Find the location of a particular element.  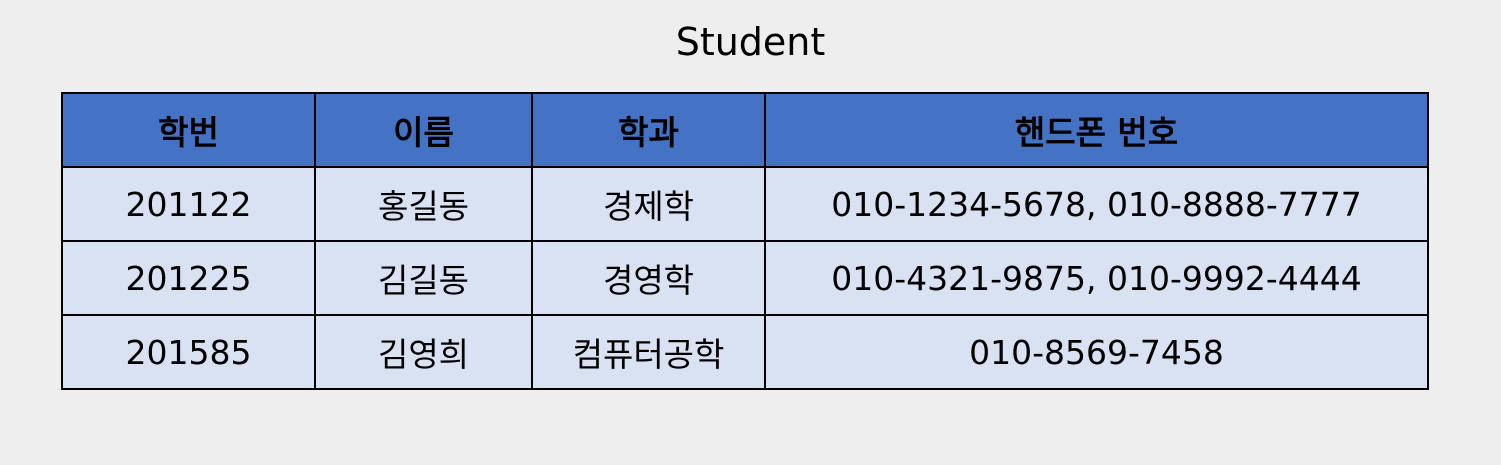

table-row: 201585 김영희 컴퓨터공학 010-8569-7458 is located at coordinates (745, 352).